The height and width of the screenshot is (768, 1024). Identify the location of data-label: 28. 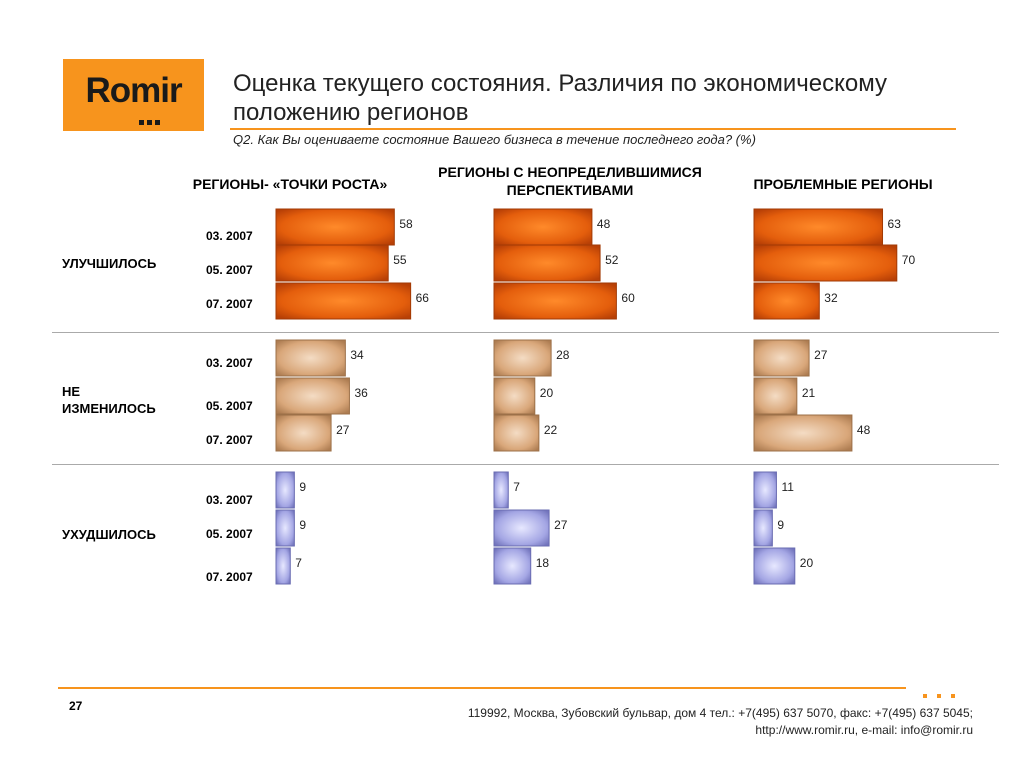
(563, 355).